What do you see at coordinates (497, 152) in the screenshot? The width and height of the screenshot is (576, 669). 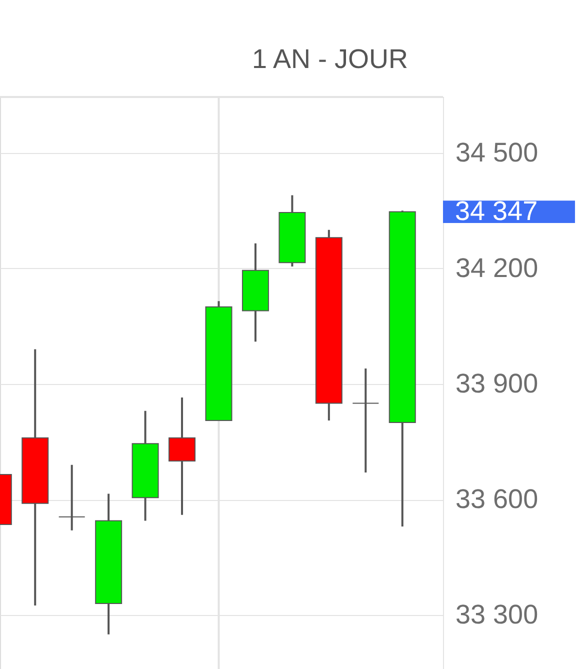 I see `y-tick-label: 34 500` at bounding box center [497, 152].